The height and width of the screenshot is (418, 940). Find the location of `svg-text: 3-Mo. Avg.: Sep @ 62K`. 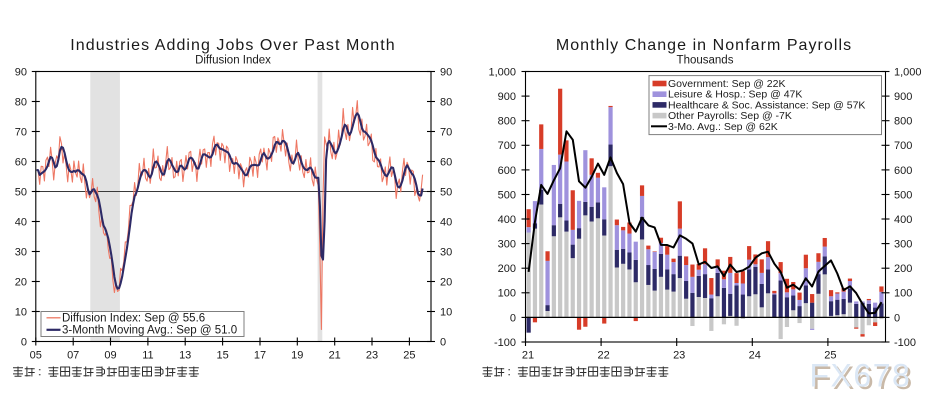

svg-text: 3-Mo. Avg.: Sep @ 62K is located at coordinates (723, 127).